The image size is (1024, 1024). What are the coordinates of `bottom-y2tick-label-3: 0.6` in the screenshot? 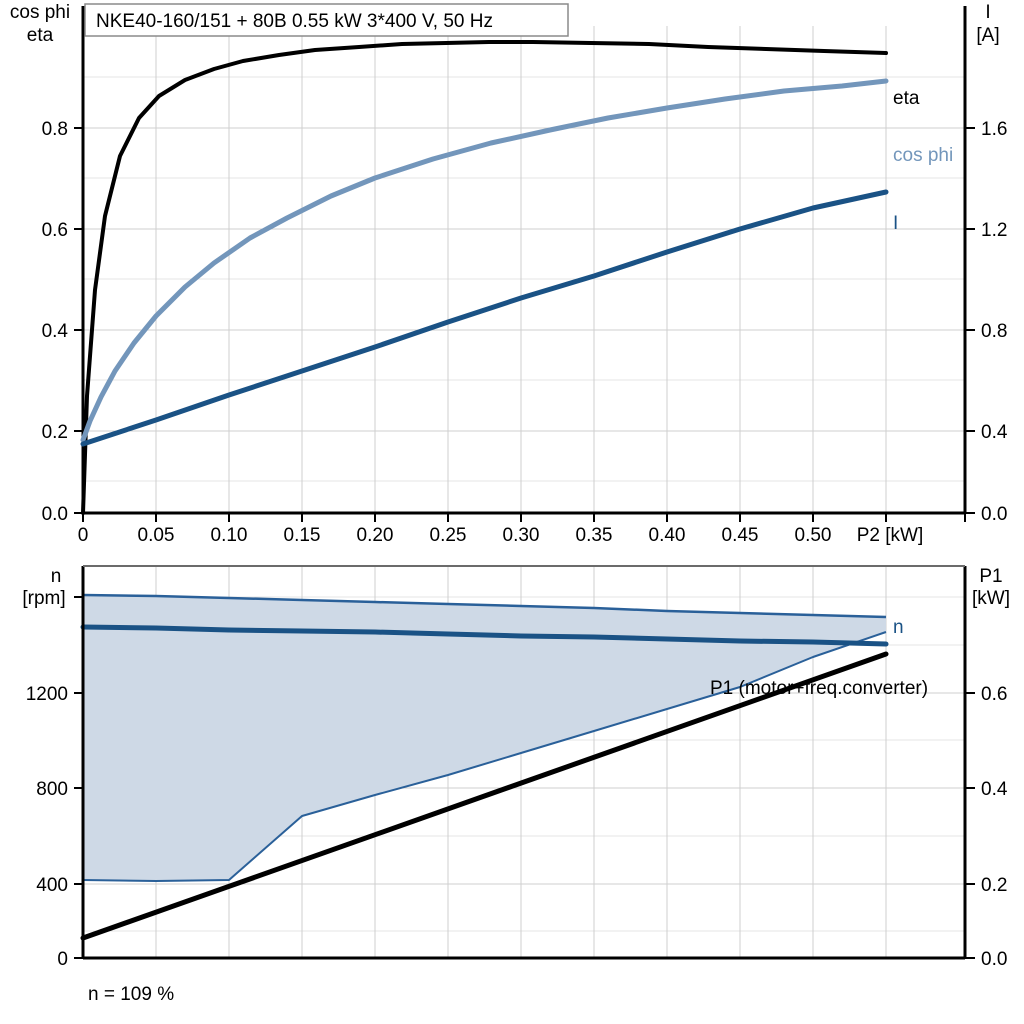 It's located at (994, 694).